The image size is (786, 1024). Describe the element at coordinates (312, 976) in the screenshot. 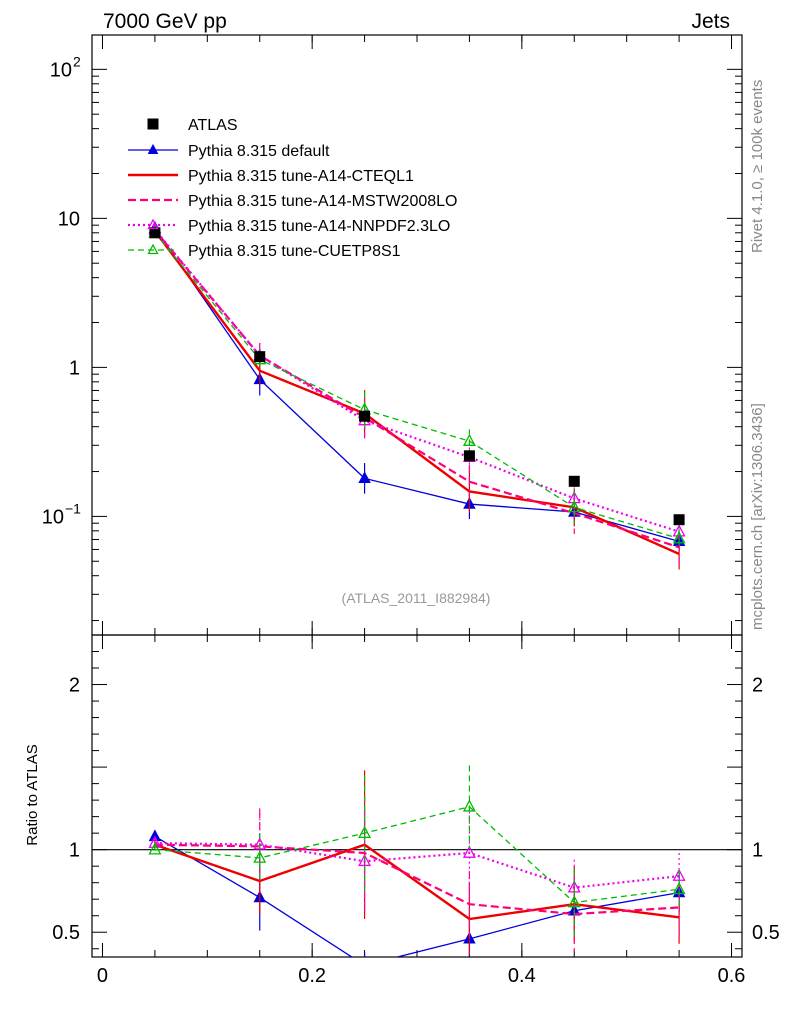

I see `x-tick-label: 0.2` at that location.